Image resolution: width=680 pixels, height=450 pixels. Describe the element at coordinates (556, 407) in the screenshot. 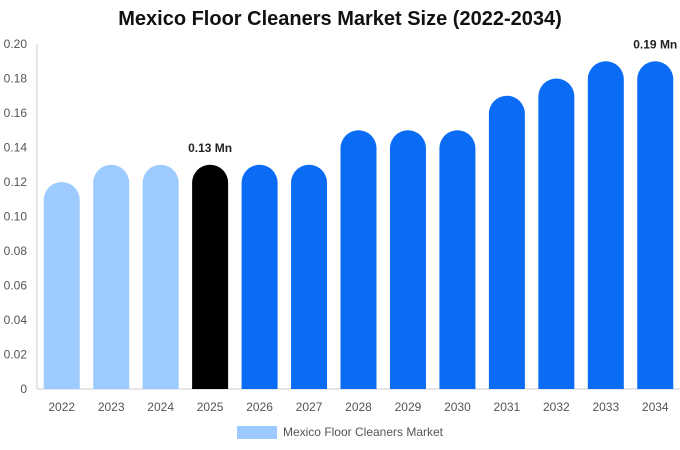

I see `x-tick-label: 2032` at that location.